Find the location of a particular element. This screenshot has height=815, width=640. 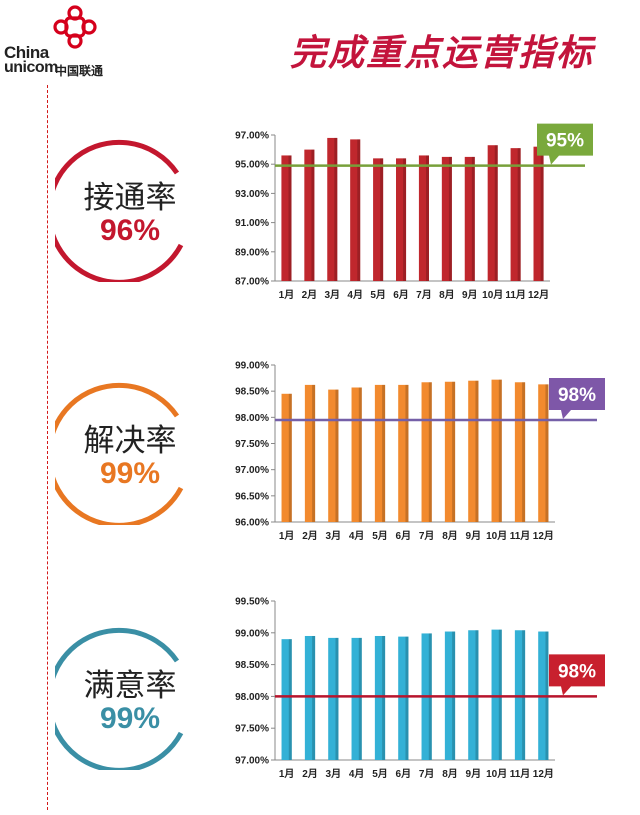

unicom-knot-logo-icon is located at coordinates (75, 27).